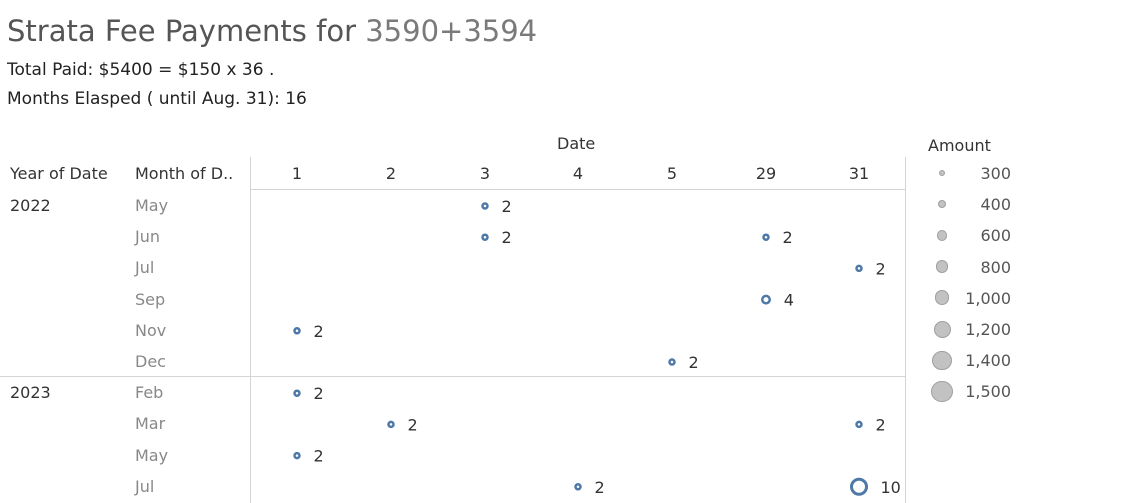  I want to click on total-paid-text: Total Paid: $5400 = $150 x 36 ., so click(141, 70).